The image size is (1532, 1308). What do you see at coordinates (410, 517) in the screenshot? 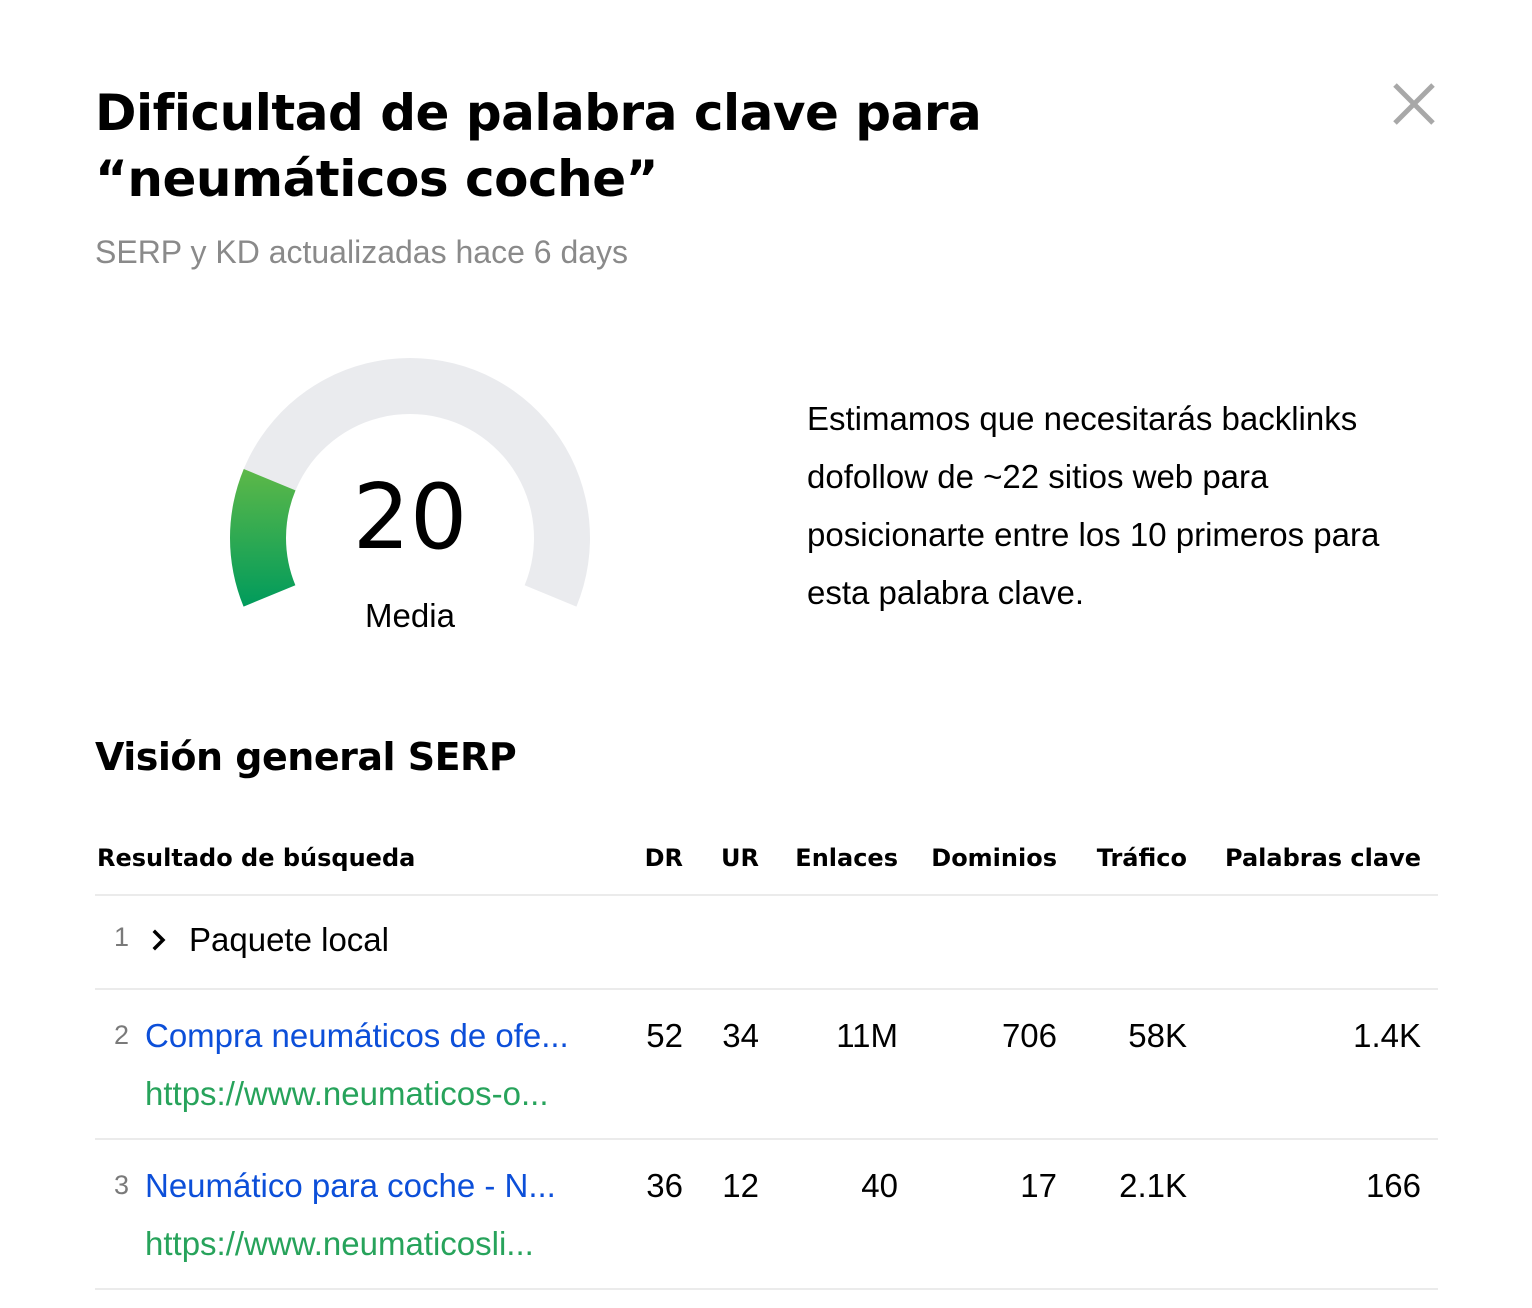
I see `difficulty-score: 20` at bounding box center [410, 517].